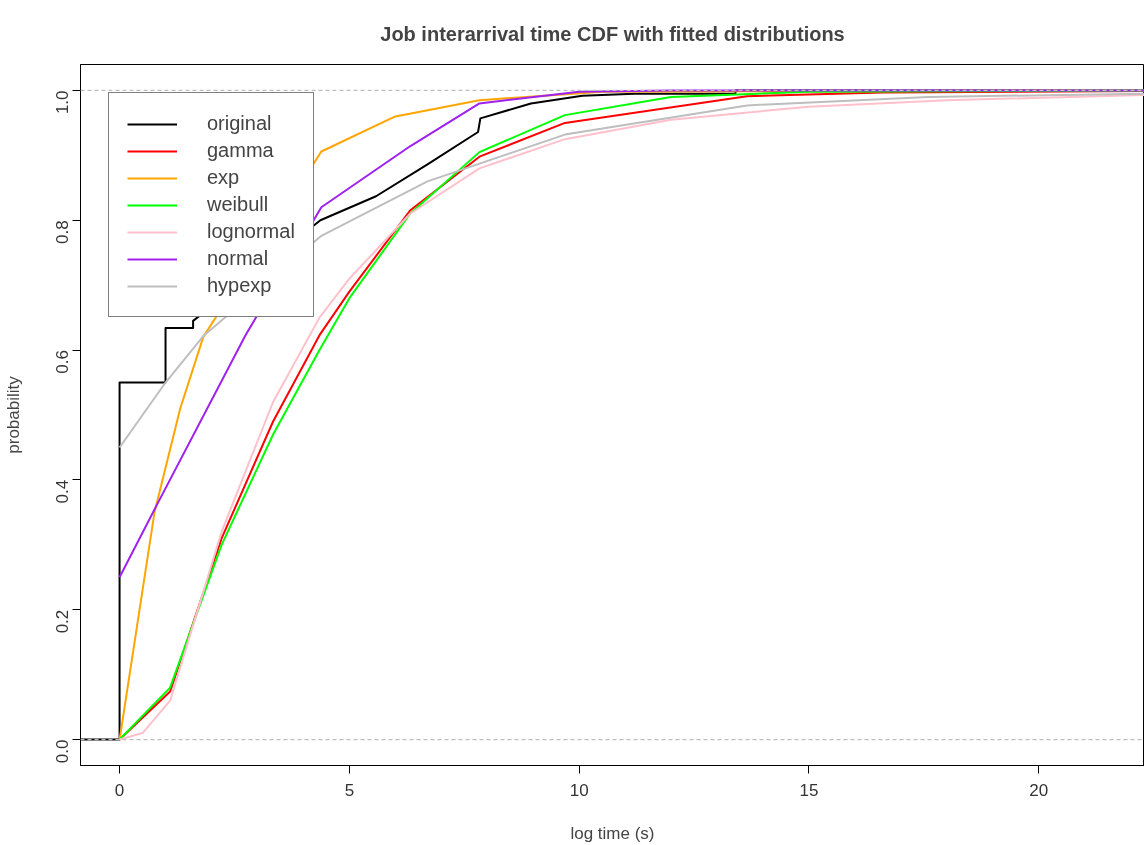 Image resolution: width=1144 pixels, height=845 pixels. What do you see at coordinates (809, 790) in the screenshot?
I see `x-tick-label: 15` at bounding box center [809, 790].